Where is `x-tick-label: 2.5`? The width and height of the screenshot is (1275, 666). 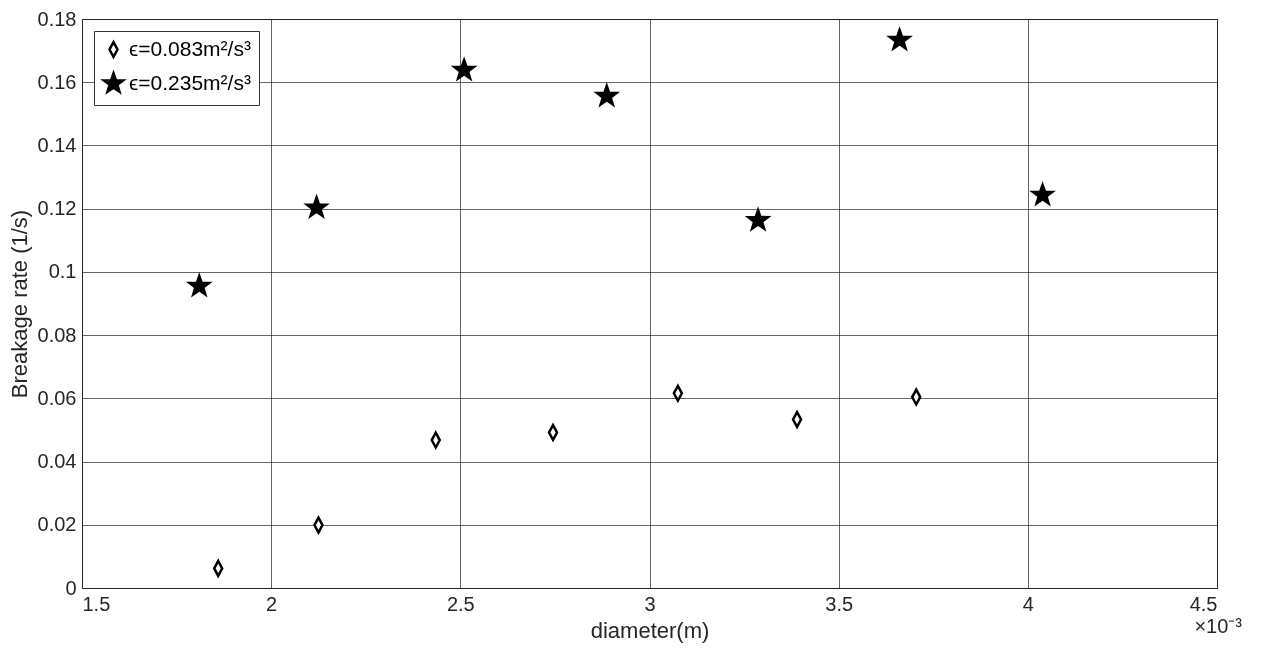 x-tick-label: 2.5 is located at coordinates (460, 603).